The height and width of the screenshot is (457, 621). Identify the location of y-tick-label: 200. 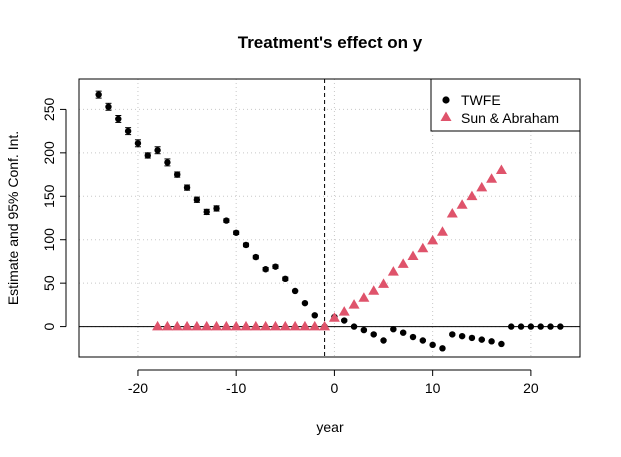
(49, 153).